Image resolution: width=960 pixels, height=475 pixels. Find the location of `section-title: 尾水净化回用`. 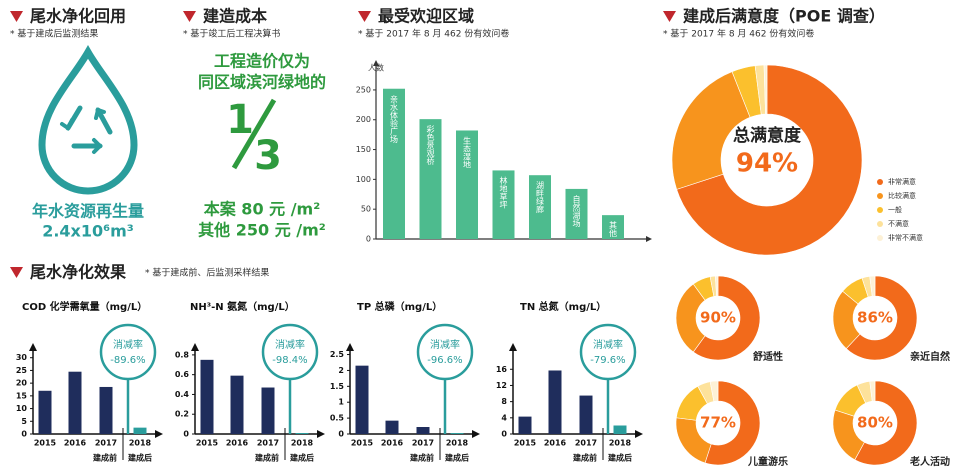

section-title: 尾水净化回用 is located at coordinates (78, 16).